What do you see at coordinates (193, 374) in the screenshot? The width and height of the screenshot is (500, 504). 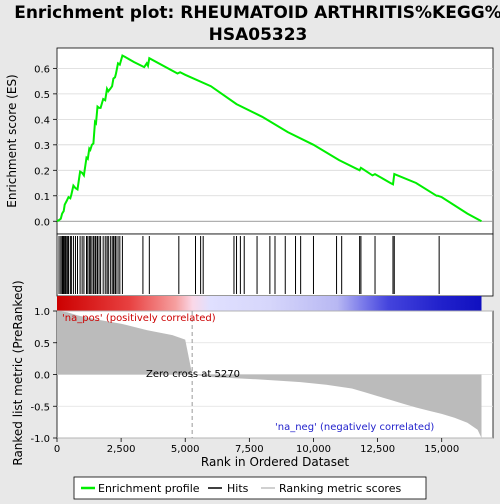 I see `zero-cross-label: Zero cross at 5270` at bounding box center [193, 374].